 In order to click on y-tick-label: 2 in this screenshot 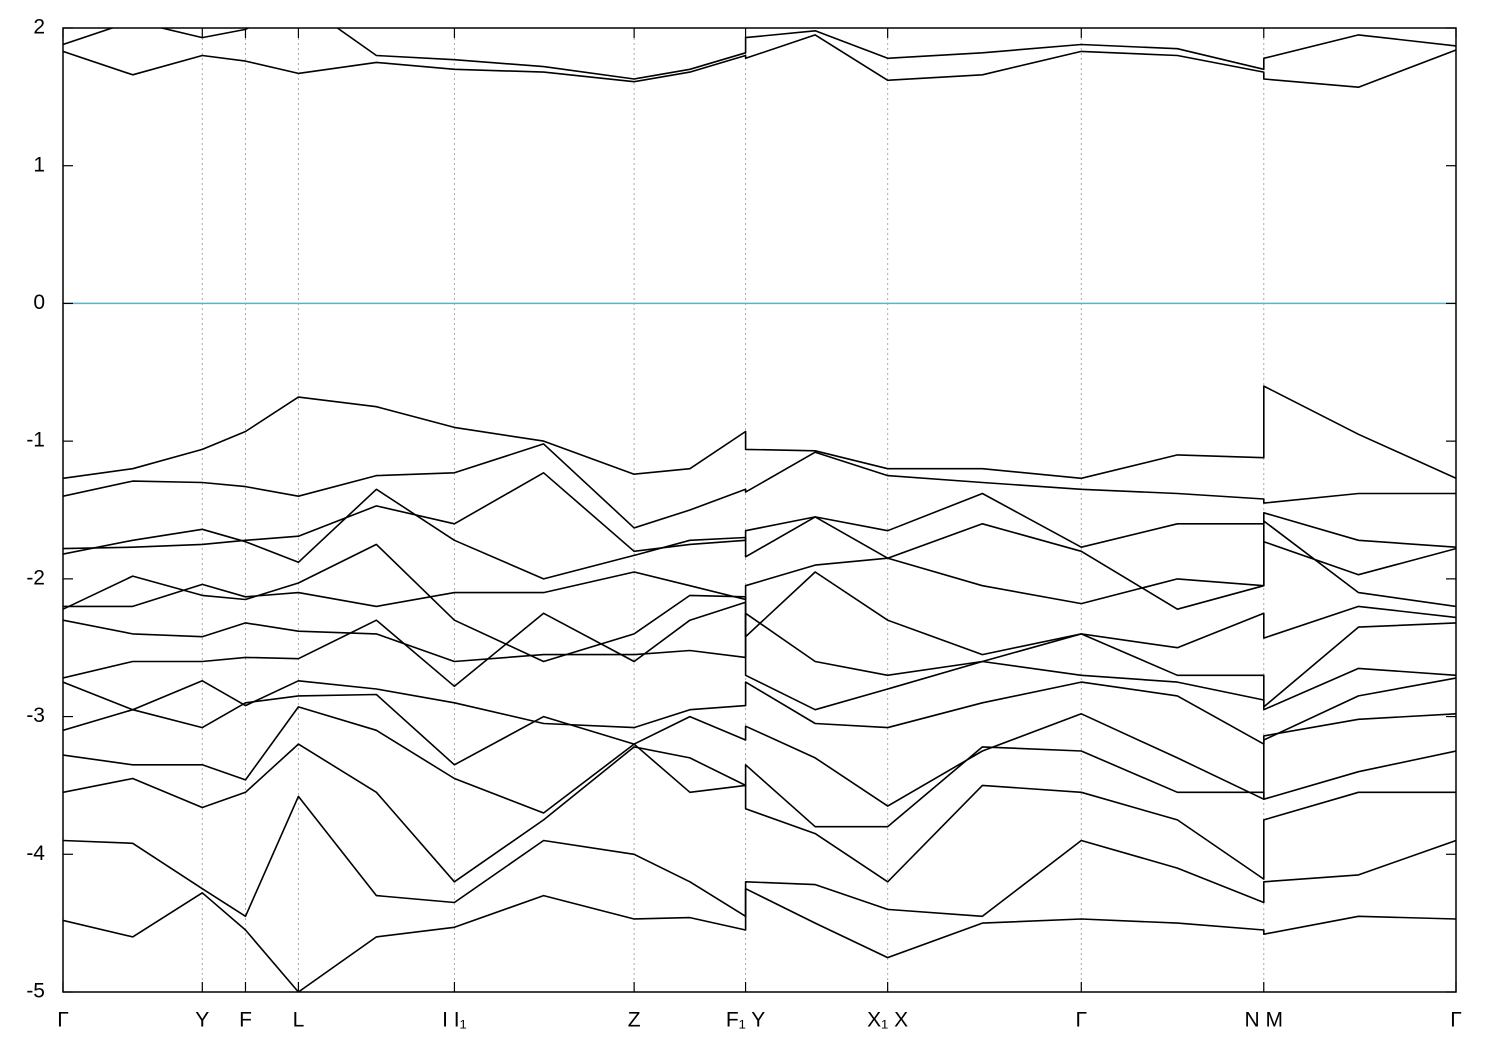, I will do `click(39, 27)`.